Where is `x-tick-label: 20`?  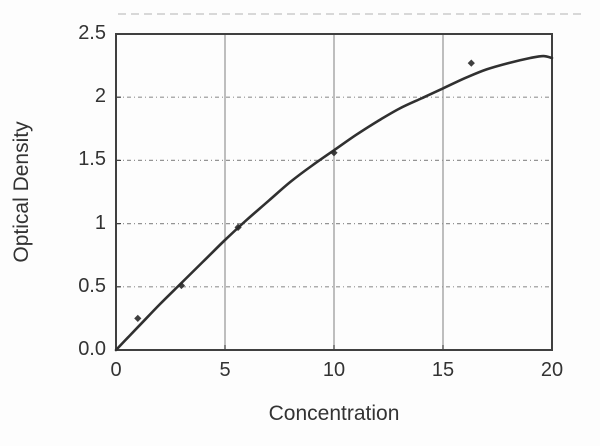 x-tick-label: 20 is located at coordinates (552, 370).